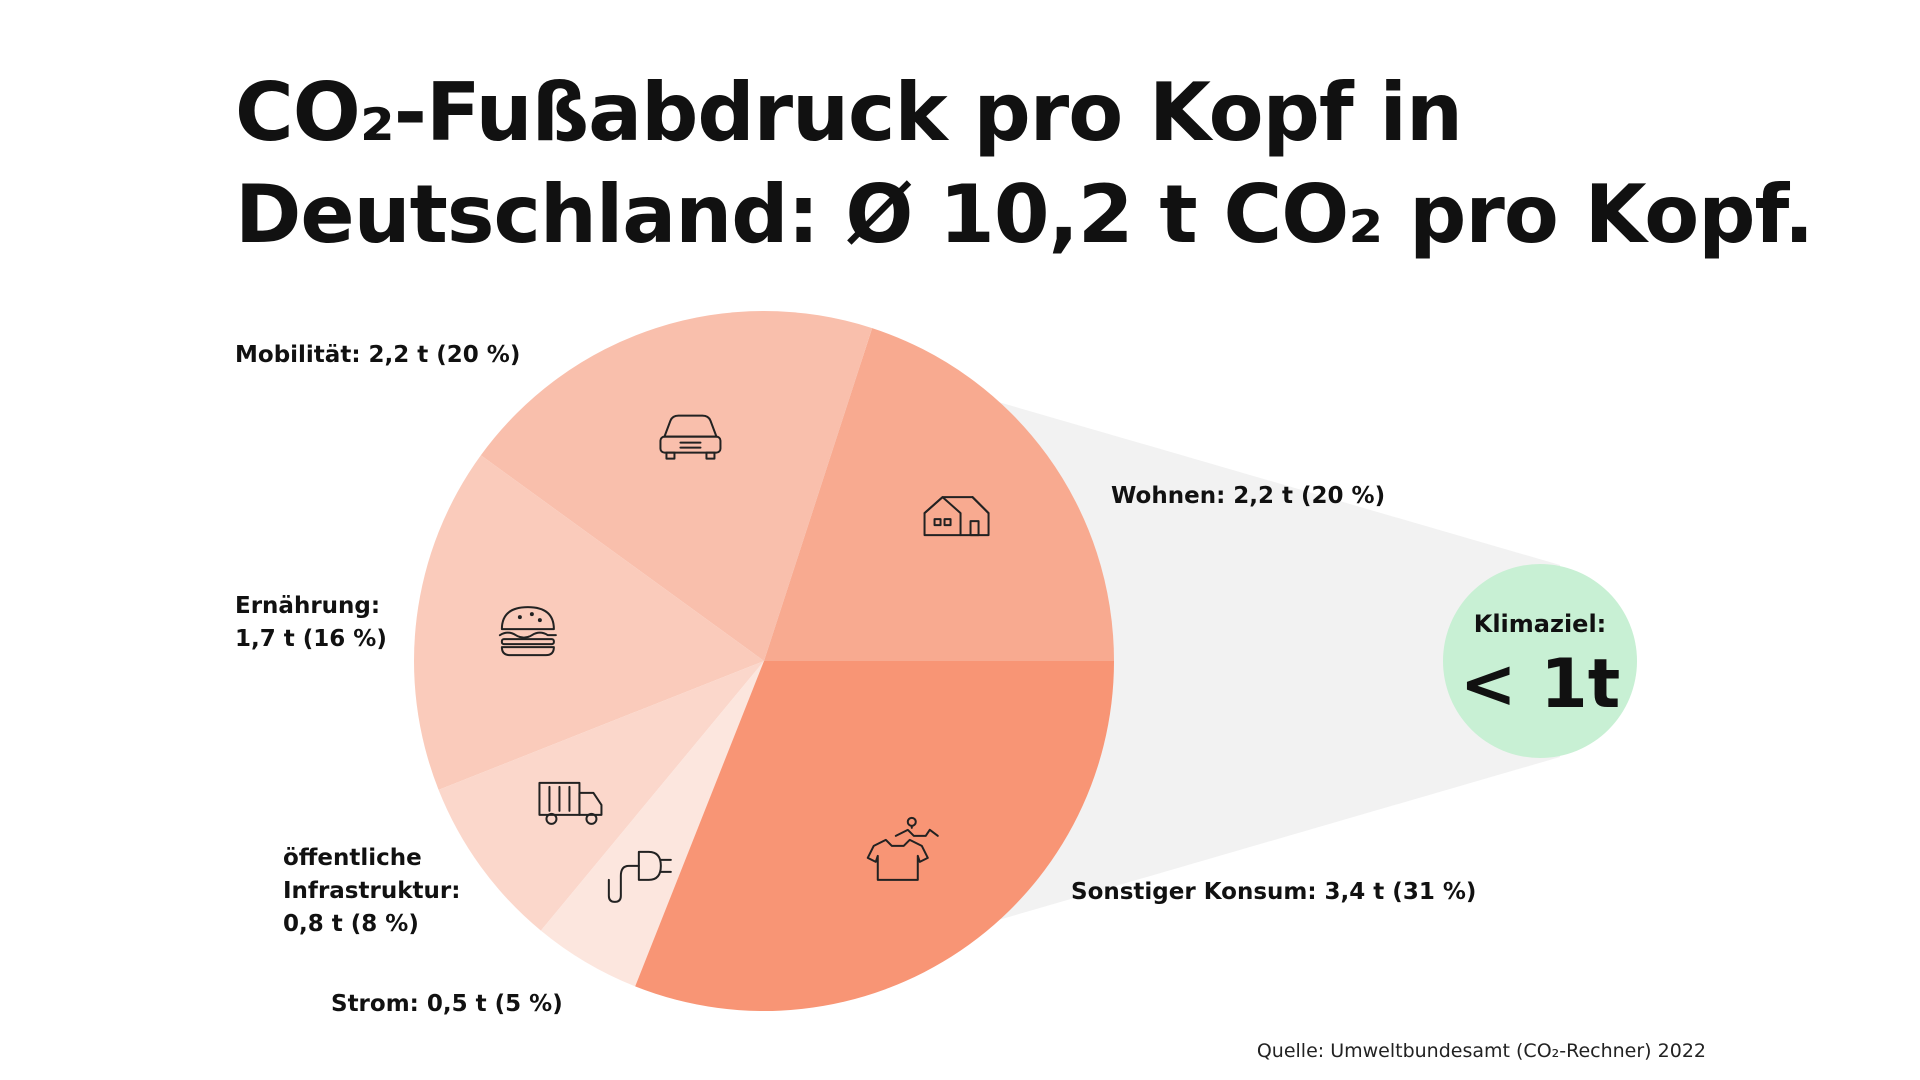 The image size is (1920, 1080). Describe the element at coordinates (849, 112) in the screenshot. I see `title-line-1: CO₂-Fußabdruck pro Kopf in` at that location.